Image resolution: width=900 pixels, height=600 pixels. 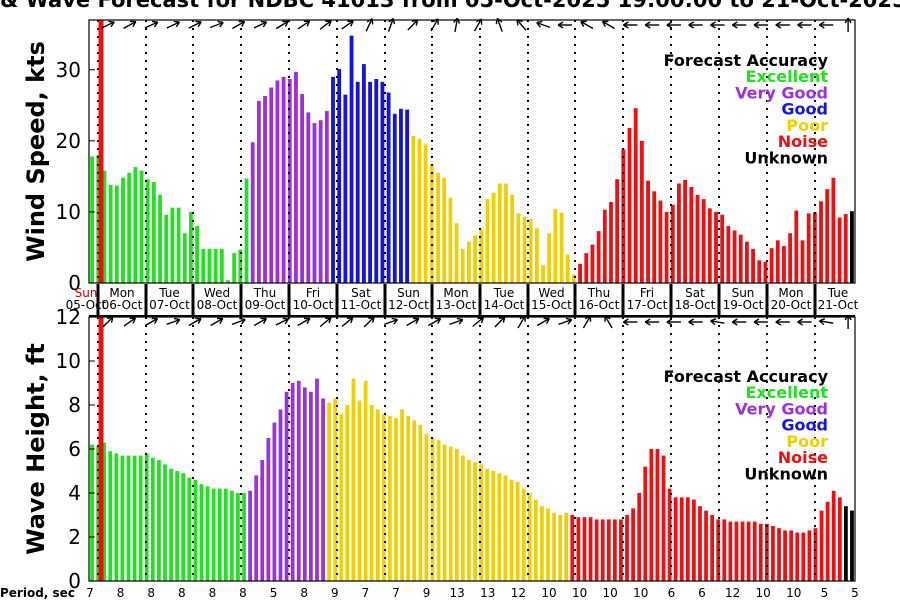 What do you see at coordinates (274, 593) in the screenshot?
I see `period-value: 5` at bounding box center [274, 593].